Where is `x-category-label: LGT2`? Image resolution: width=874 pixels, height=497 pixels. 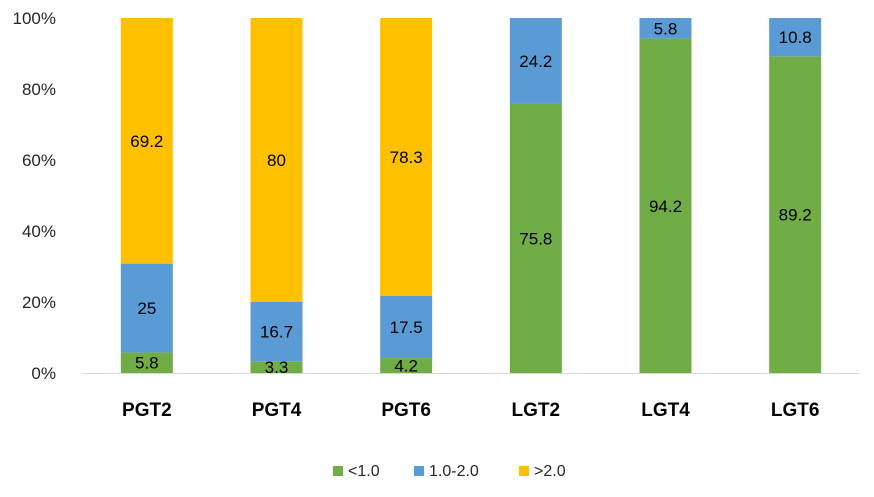 x-category-label: LGT2 is located at coordinates (536, 410).